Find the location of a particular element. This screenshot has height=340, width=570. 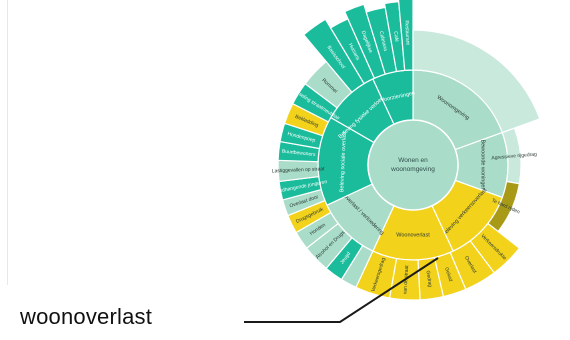

segment-label-gedrag: Gedrag is located at coordinates (429, 279).